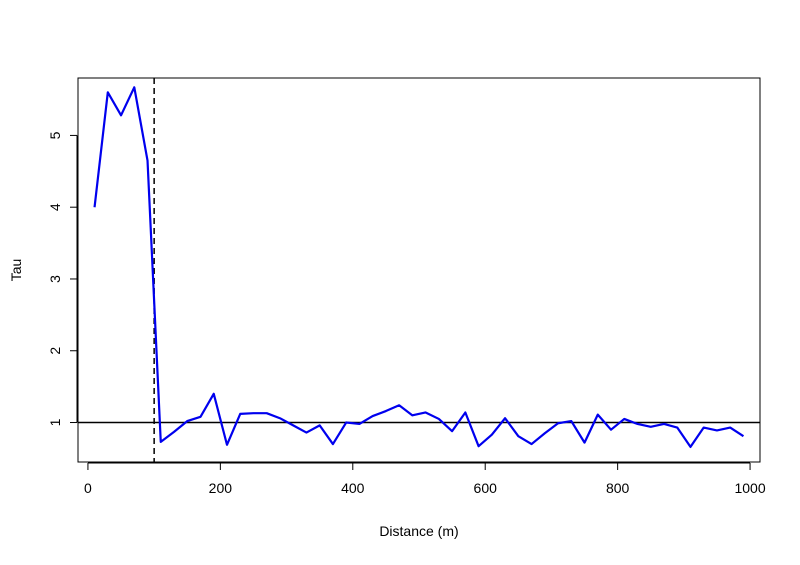  Describe the element at coordinates (55, 135) in the screenshot. I see `y-tick-label: 5` at that location.